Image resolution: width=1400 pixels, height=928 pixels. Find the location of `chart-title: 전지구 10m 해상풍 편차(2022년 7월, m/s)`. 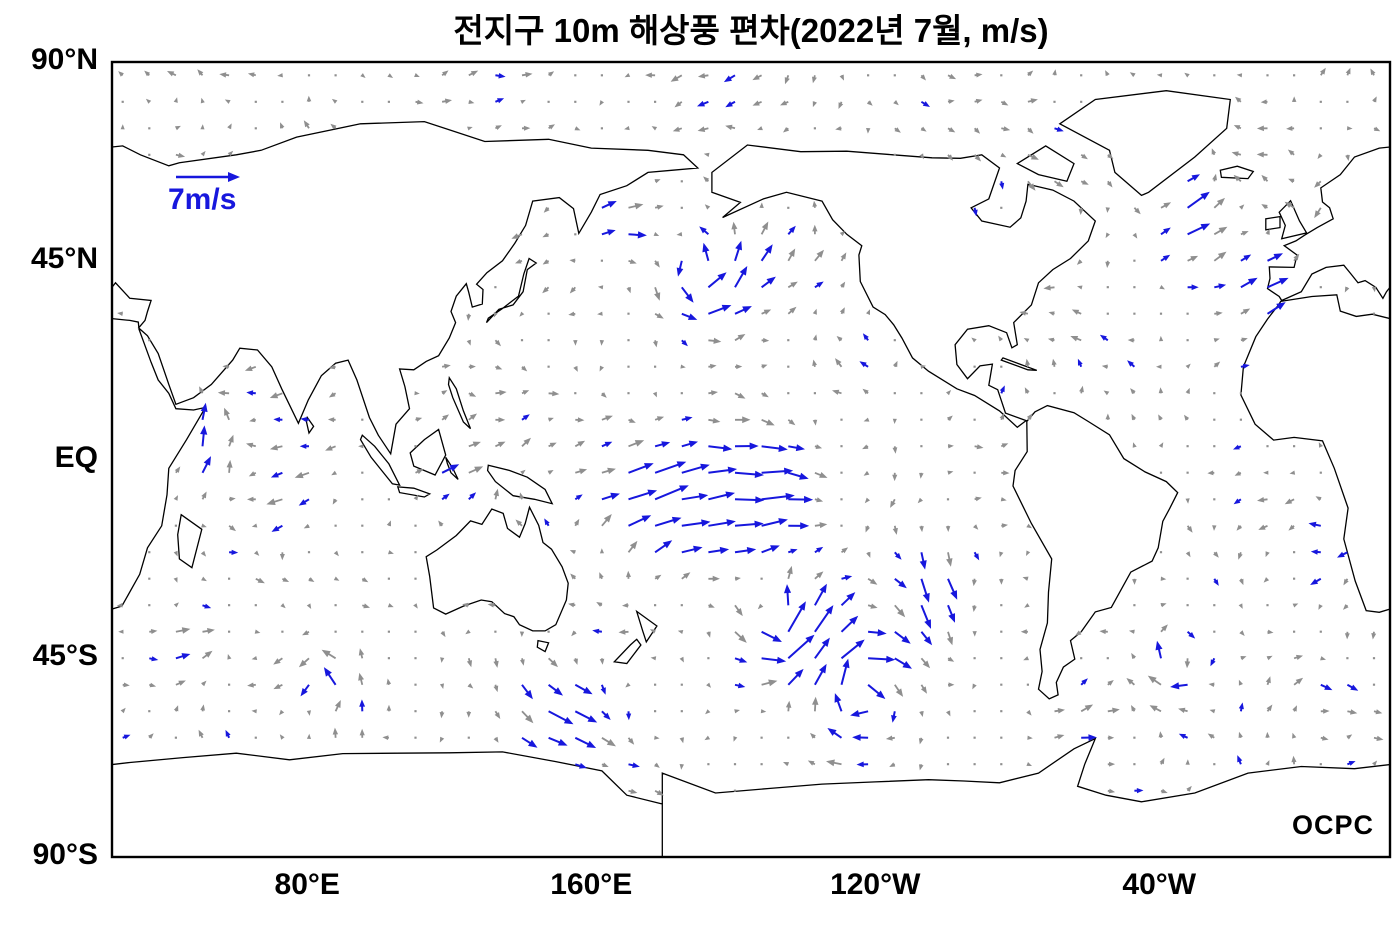

chart-title: 전지구 10m 해상풍 편차(2022년 7월, m/s) is located at coordinates (751, 30).